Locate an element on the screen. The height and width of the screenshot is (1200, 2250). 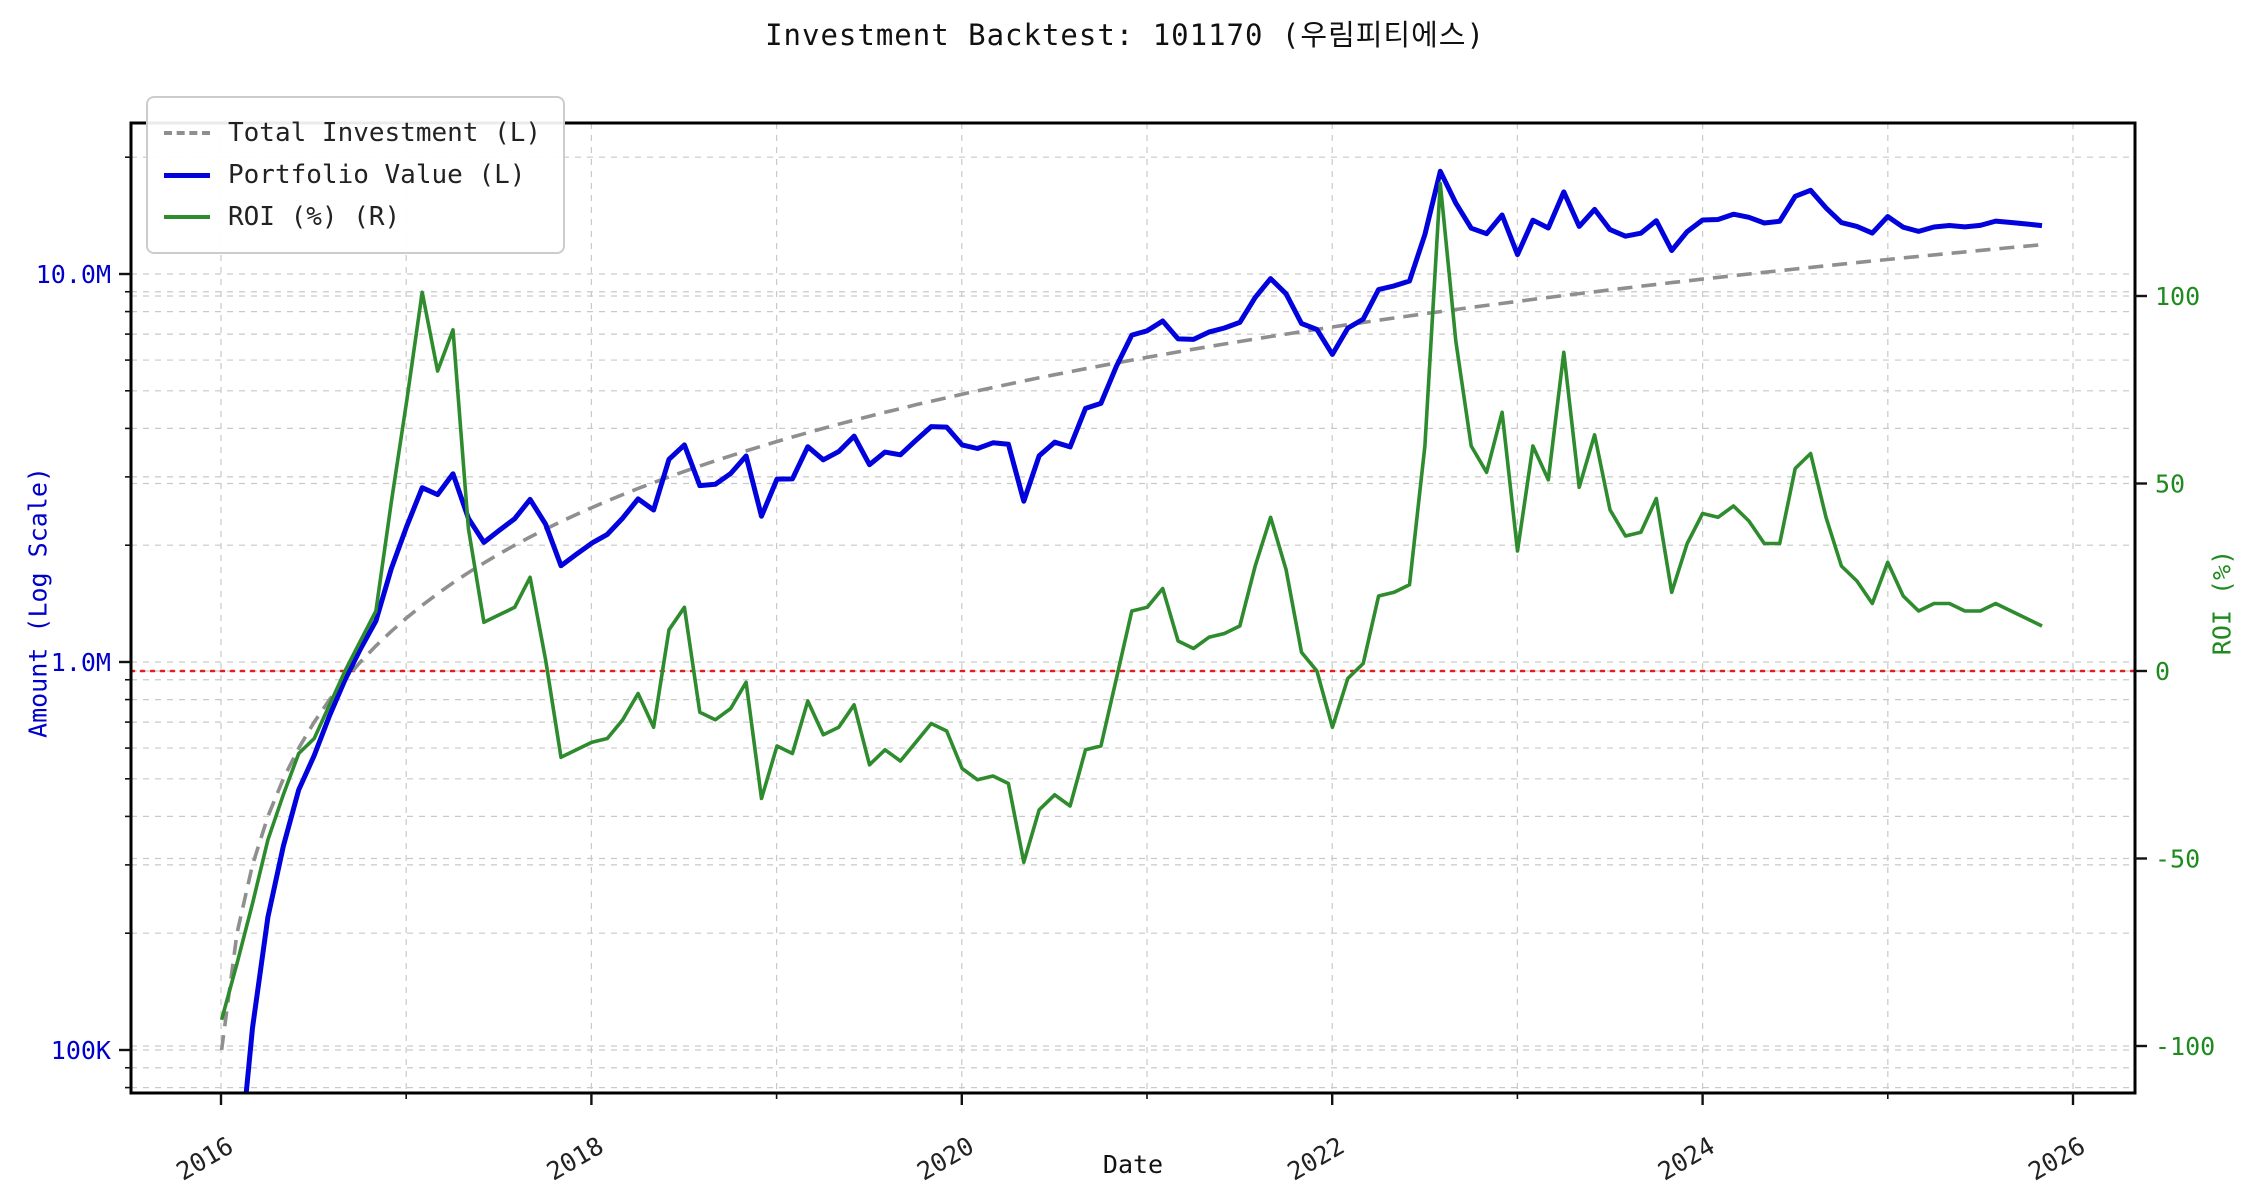
right-tick-label: 0 is located at coordinates (2162, 671).